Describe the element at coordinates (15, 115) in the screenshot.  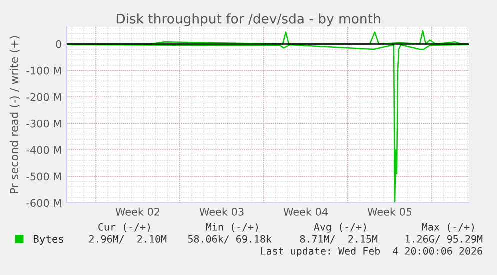
I see `y-axis-title: Pr second read (-) / write (+)` at that location.